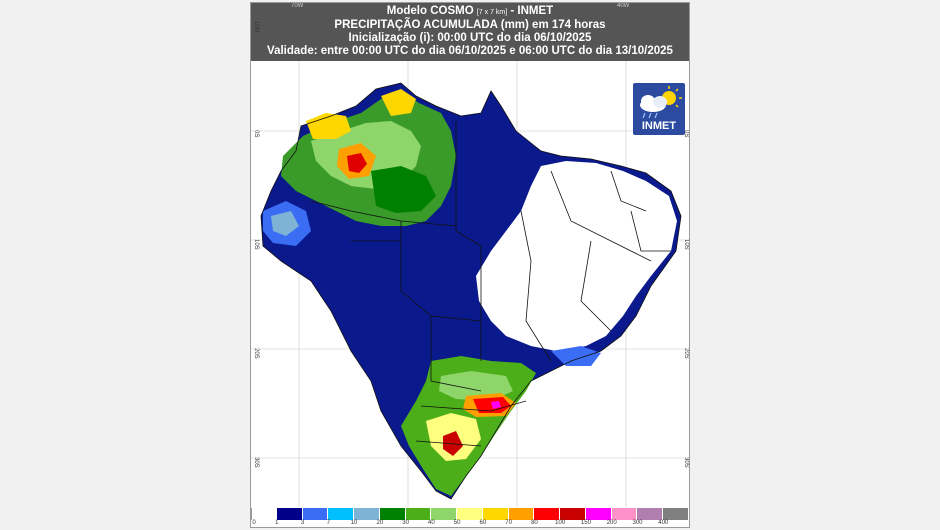  I want to click on legend-label: 0, so click(254, 523).